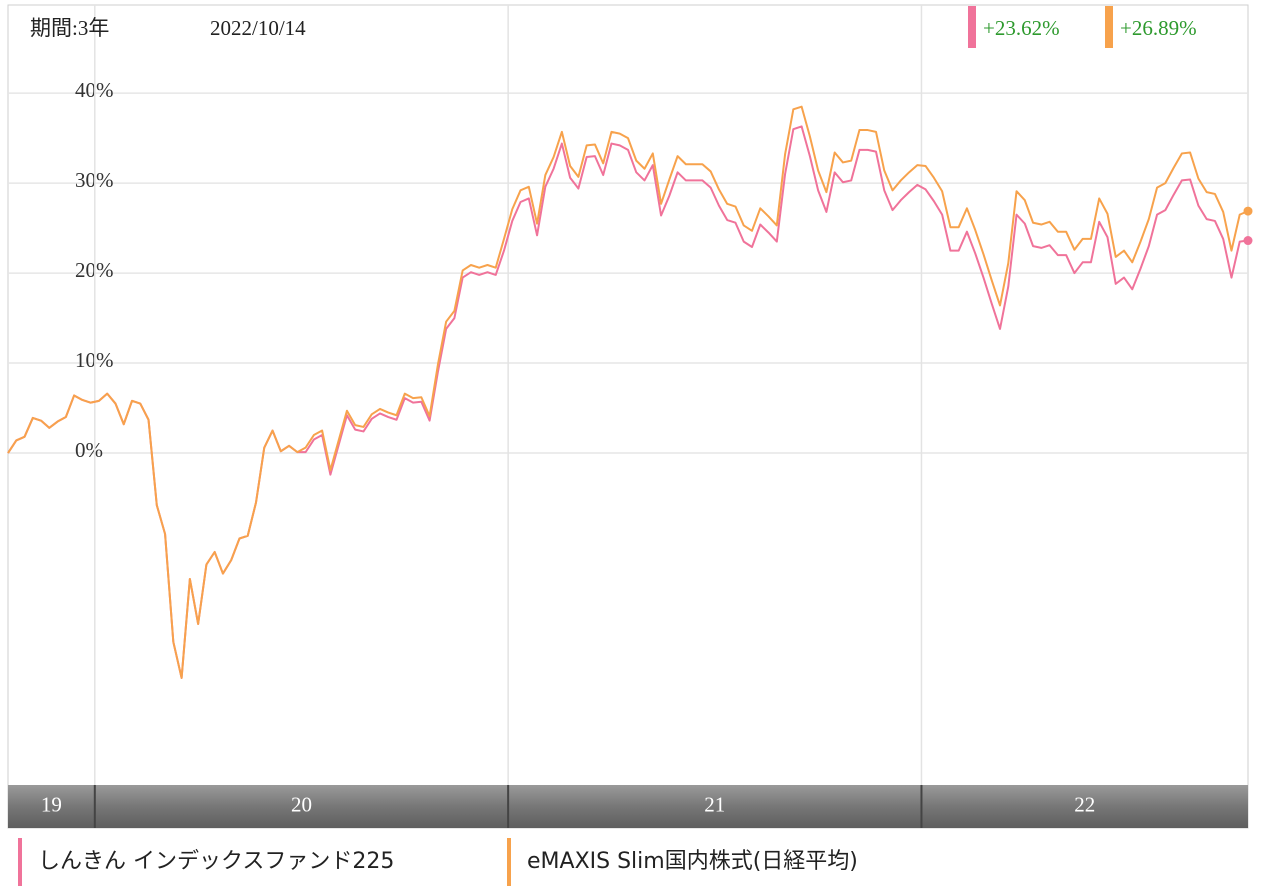  I want to click on change-label: +26.89%, so click(1158, 28).